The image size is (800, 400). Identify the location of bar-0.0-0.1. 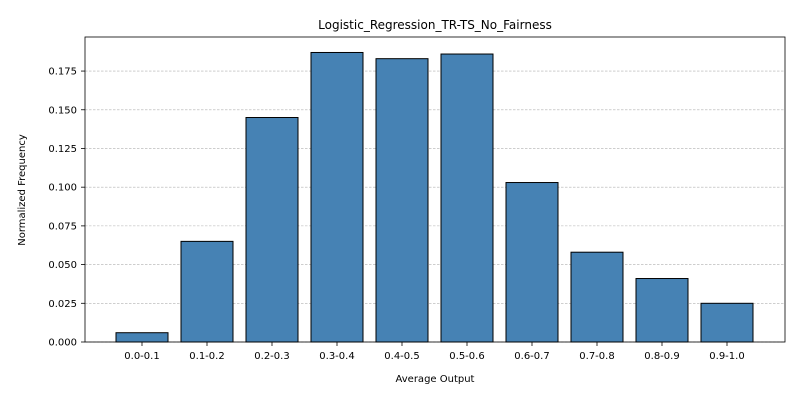
(142, 337).